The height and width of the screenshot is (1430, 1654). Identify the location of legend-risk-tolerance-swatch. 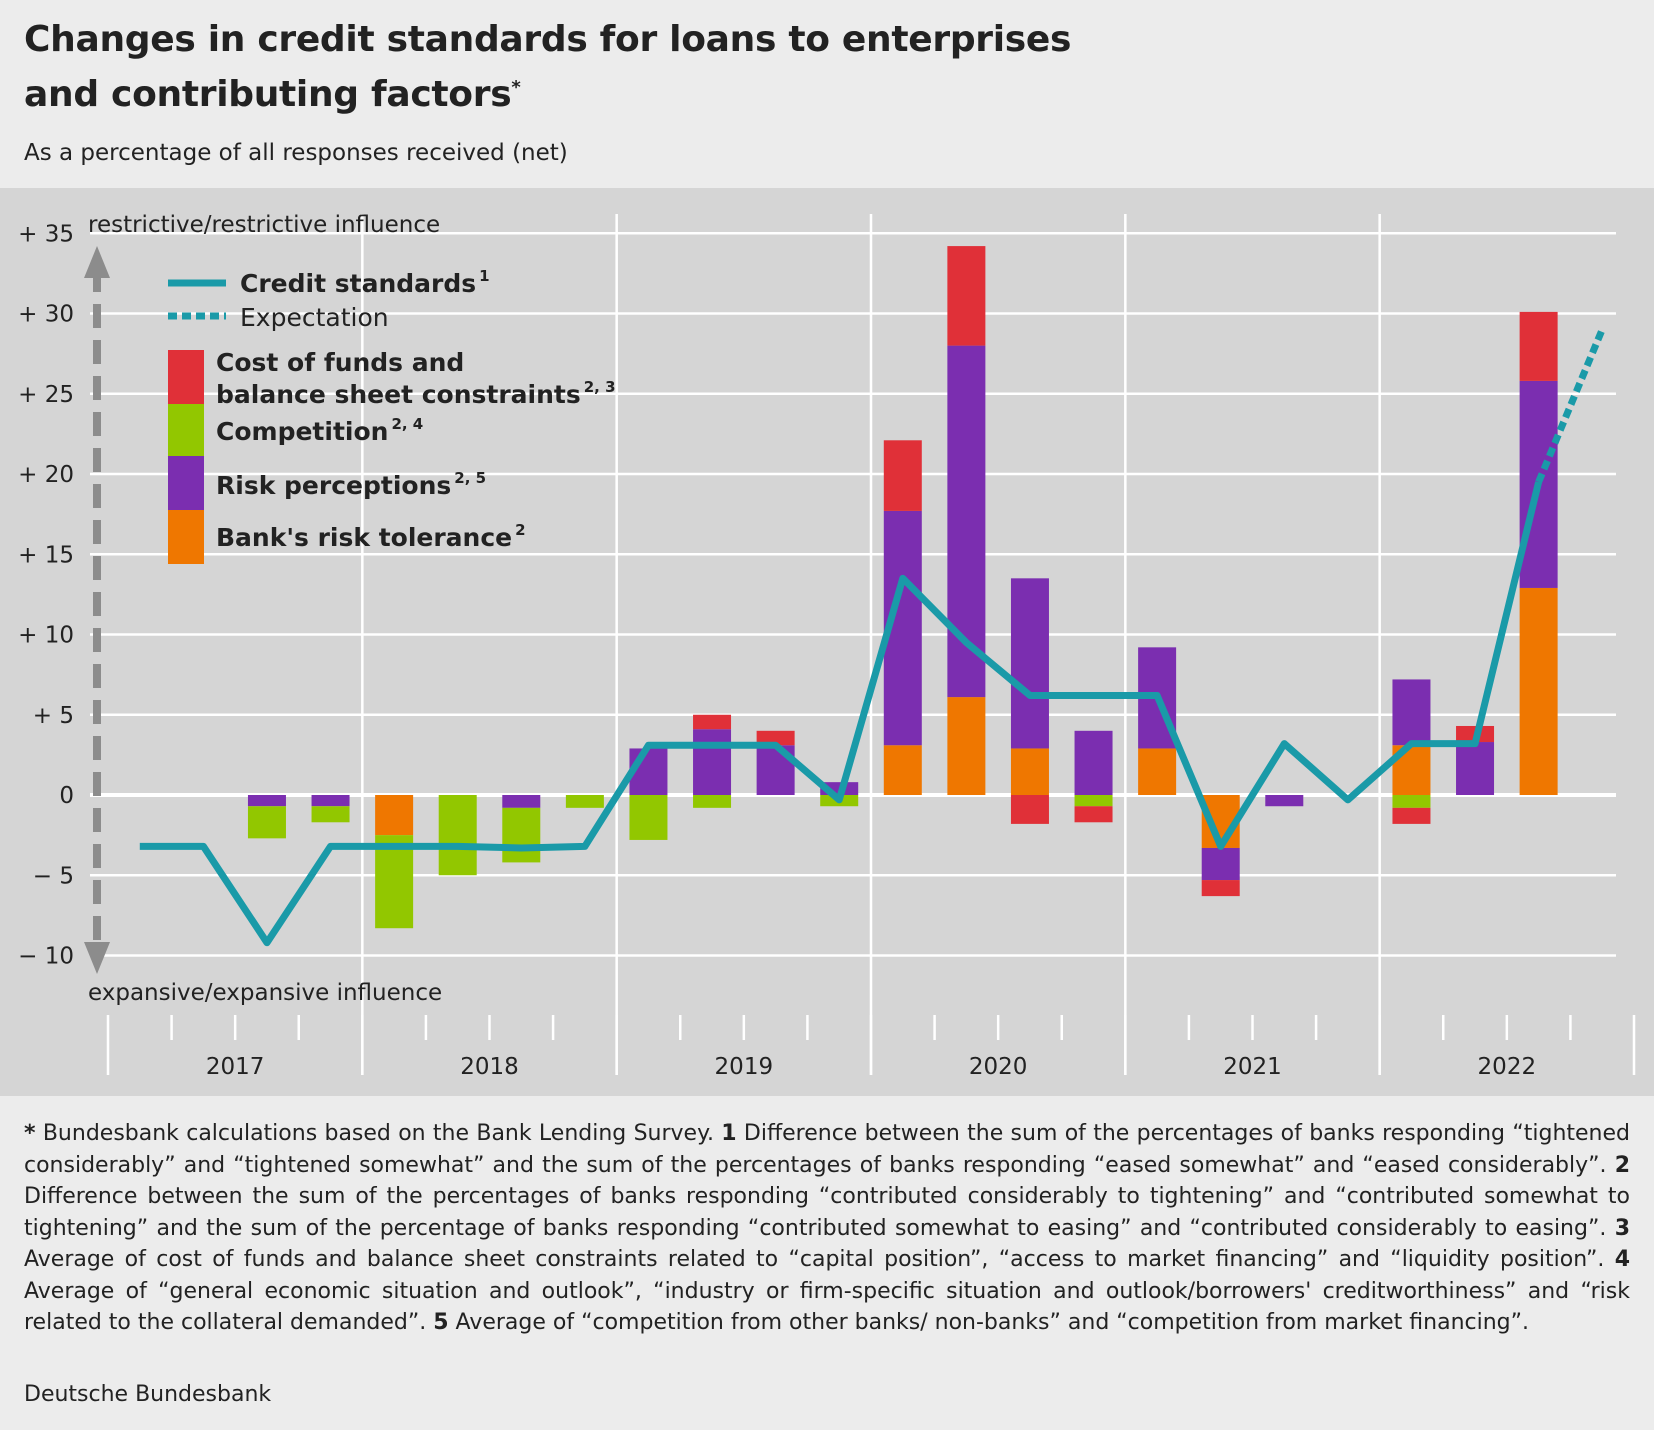
(186, 537).